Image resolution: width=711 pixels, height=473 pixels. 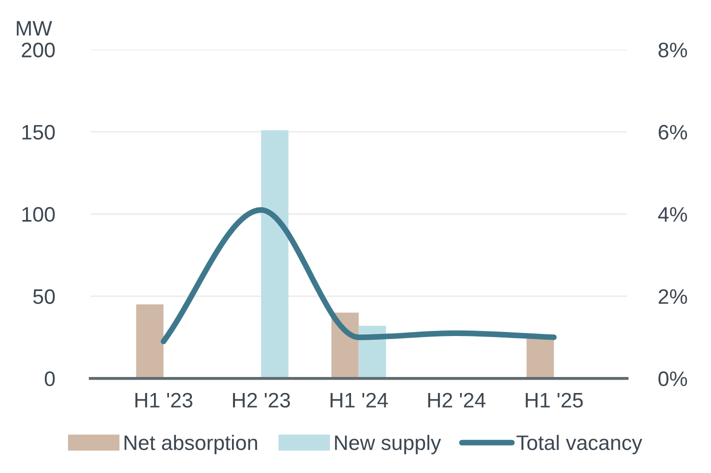 What do you see at coordinates (554, 400) in the screenshot?
I see `x-tick-label: H1 '25` at bounding box center [554, 400].